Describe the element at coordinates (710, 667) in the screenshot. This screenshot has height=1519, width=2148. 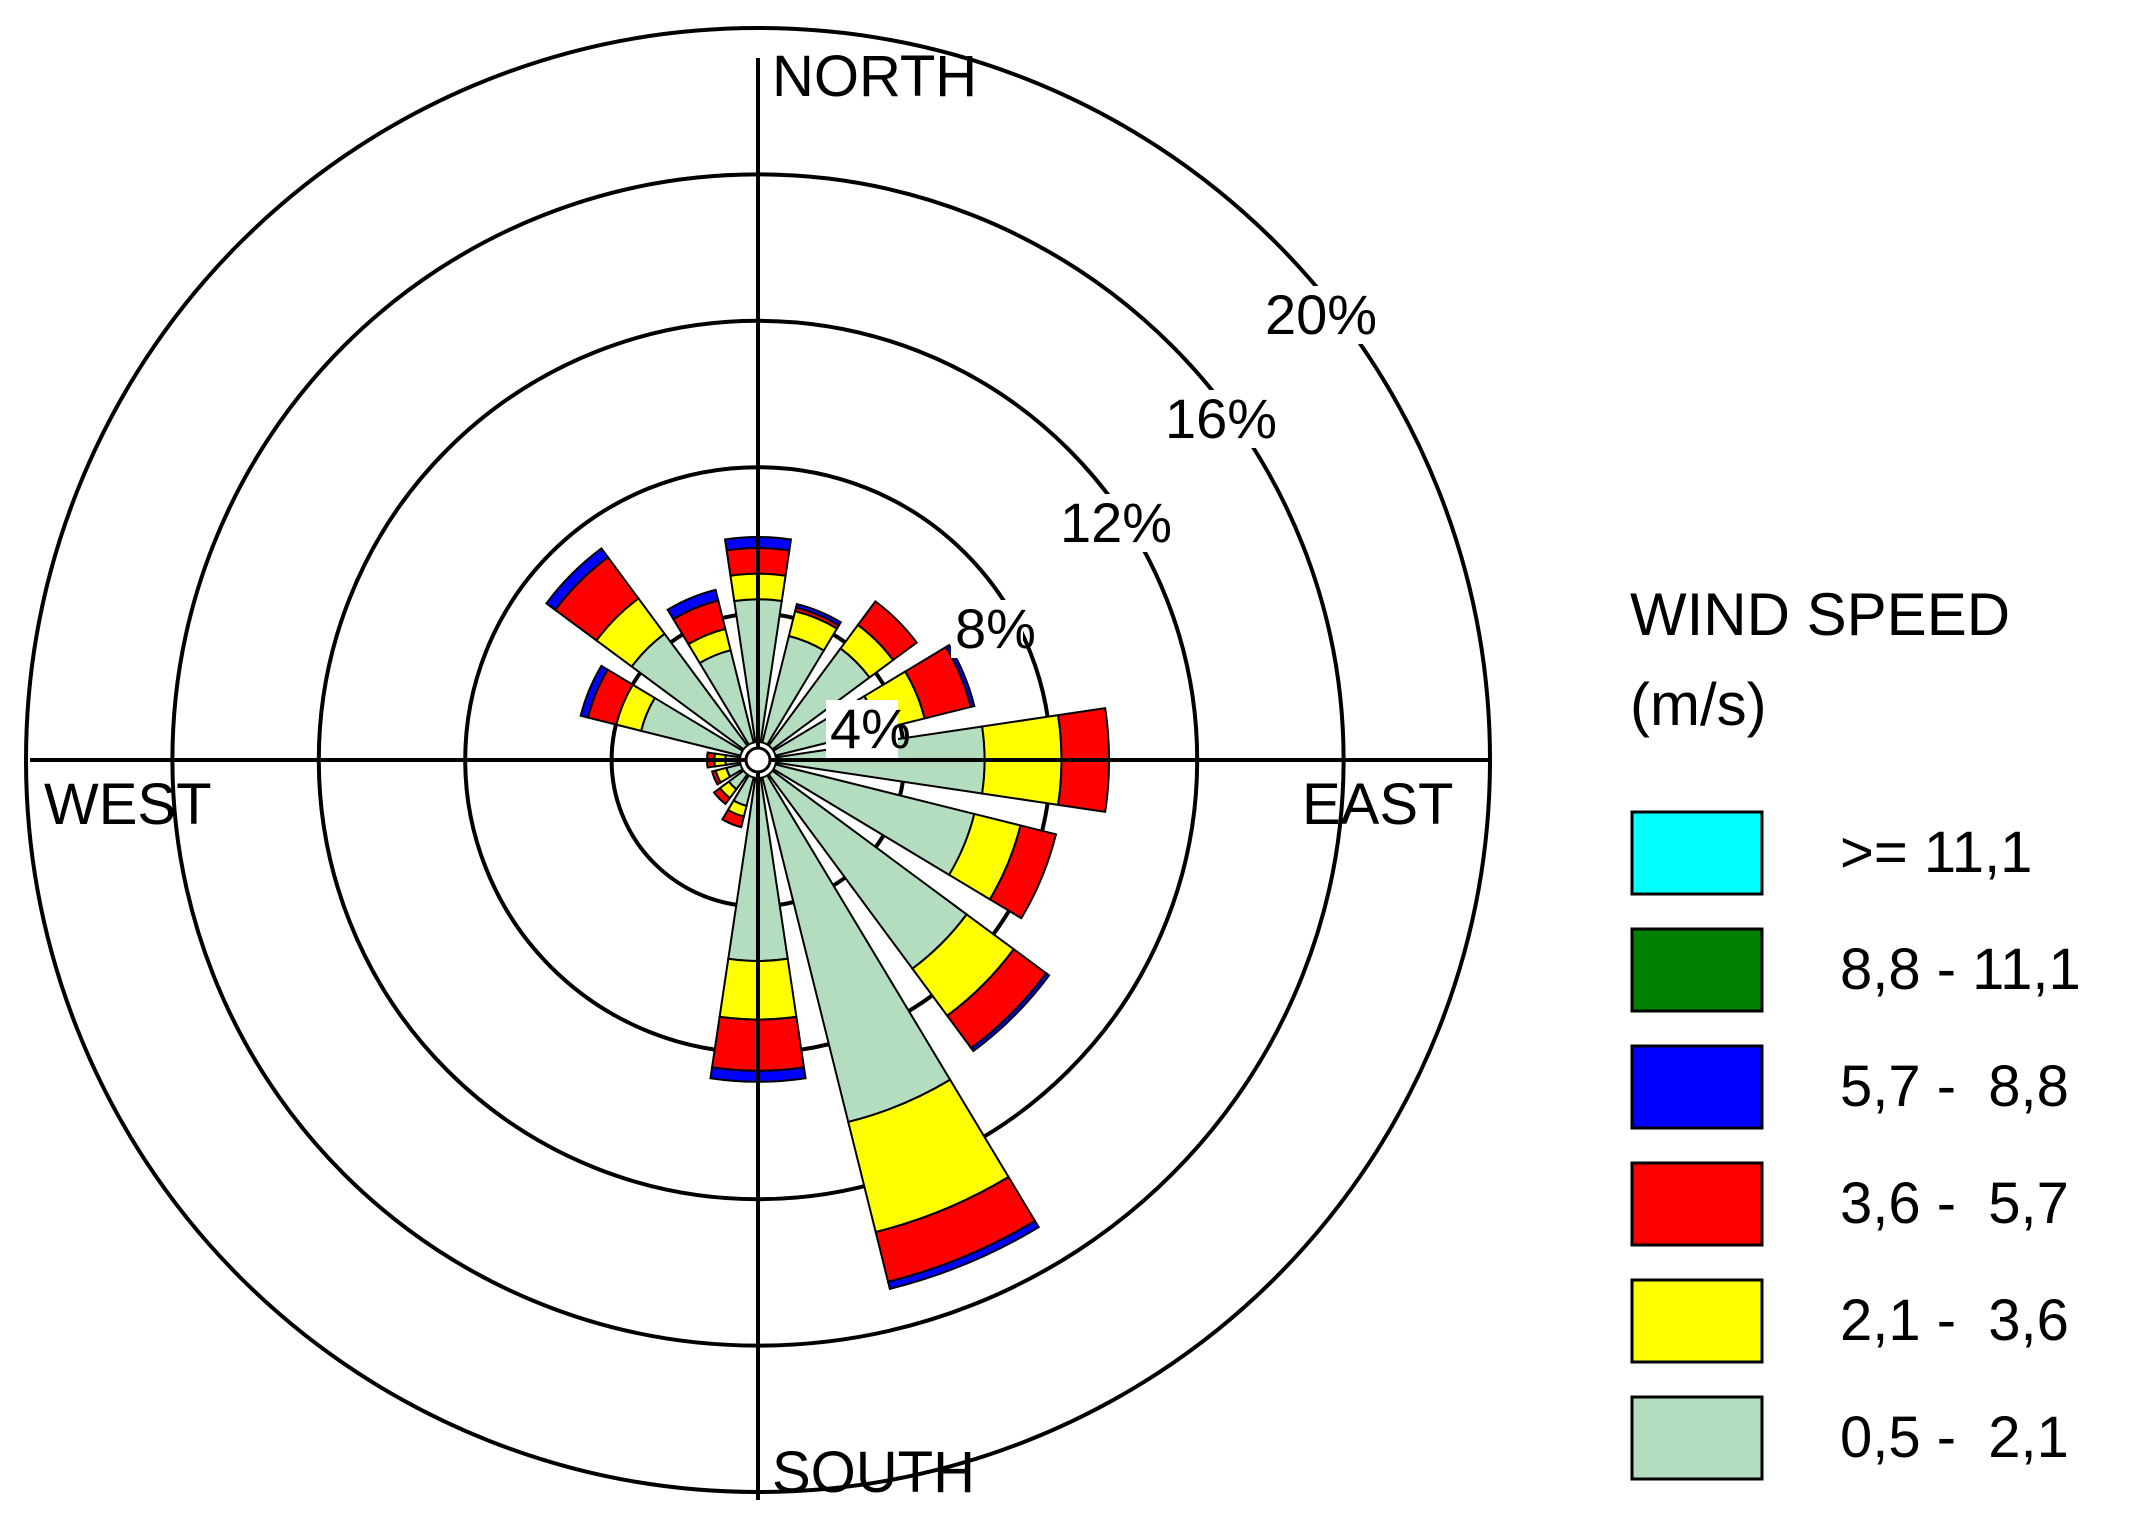
I see `petal-337.5deg` at that location.